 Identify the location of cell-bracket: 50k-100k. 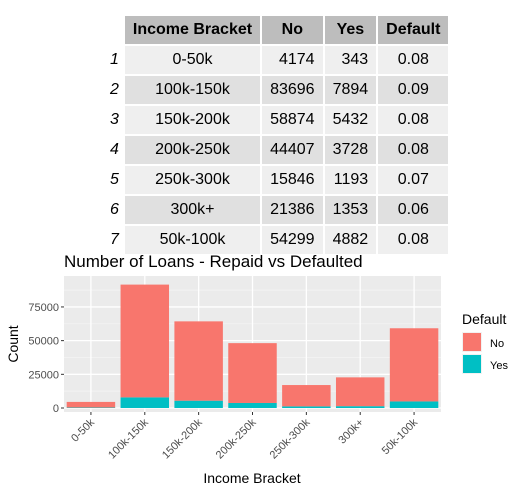
(192, 240).